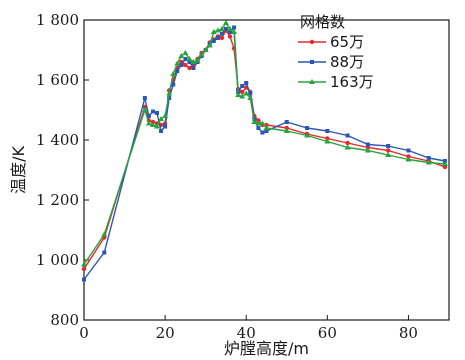 The width and height of the screenshot is (465, 360). Describe the element at coordinates (347, 62) in the screenshot. I see `legend-label: 88万` at that location.